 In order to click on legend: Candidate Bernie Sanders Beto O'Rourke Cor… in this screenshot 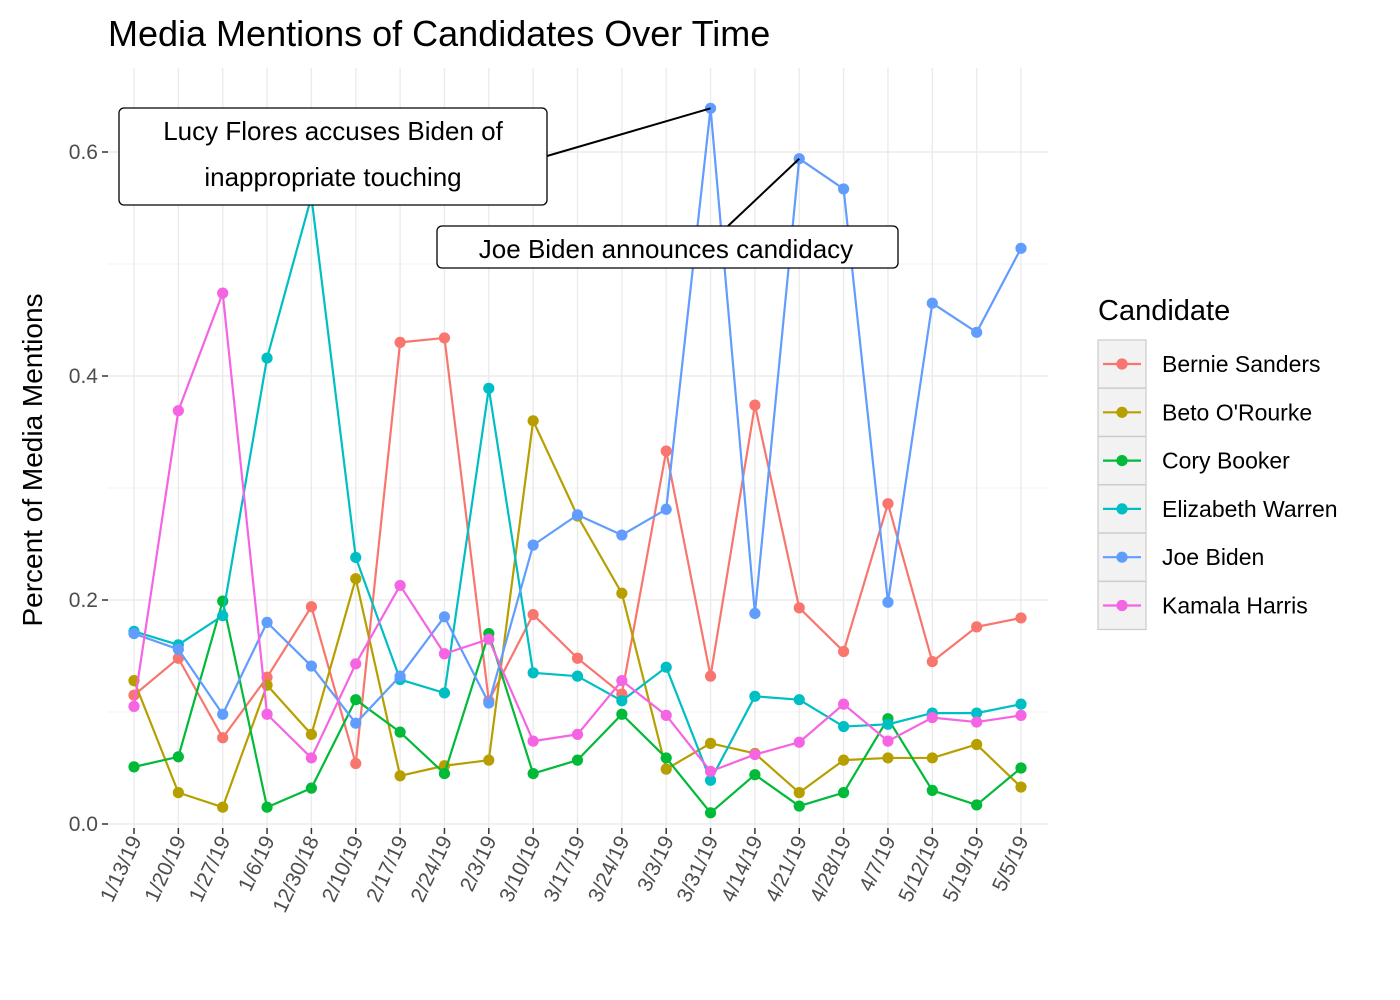, I will do `click(1217, 463)`.